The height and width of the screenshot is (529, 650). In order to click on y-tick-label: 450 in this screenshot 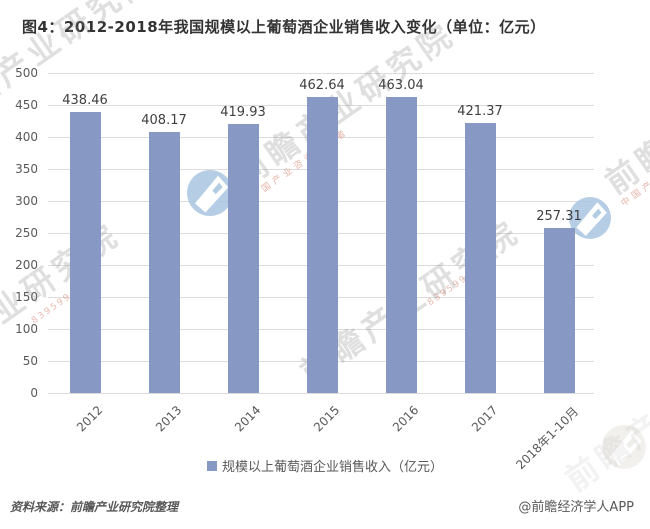, I will do `click(26, 105)`.